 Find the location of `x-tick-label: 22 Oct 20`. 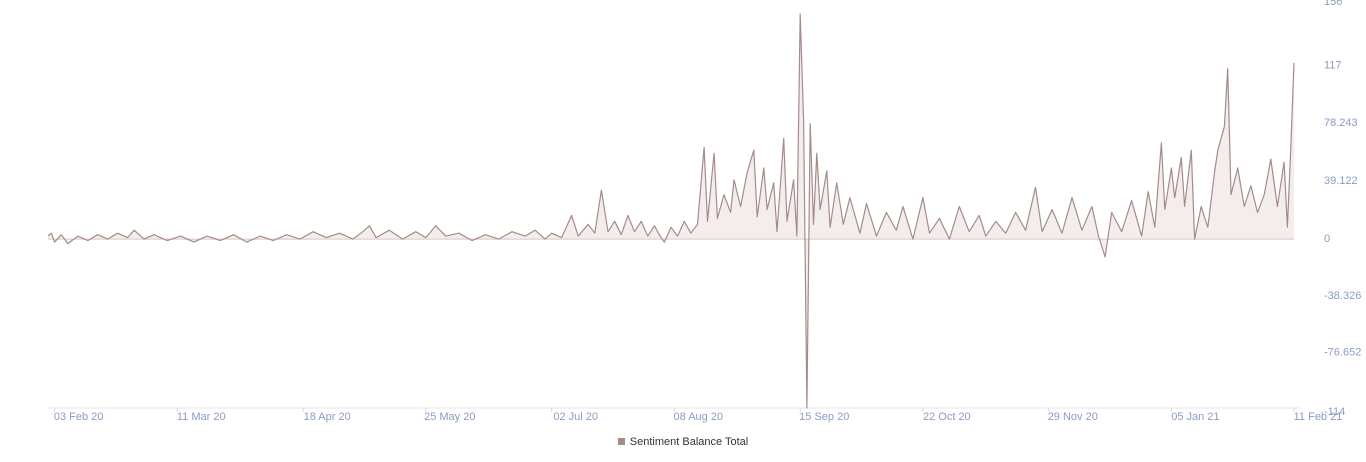

x-tick-label: 22 Oct 20 is located at coordinates (947, 417).